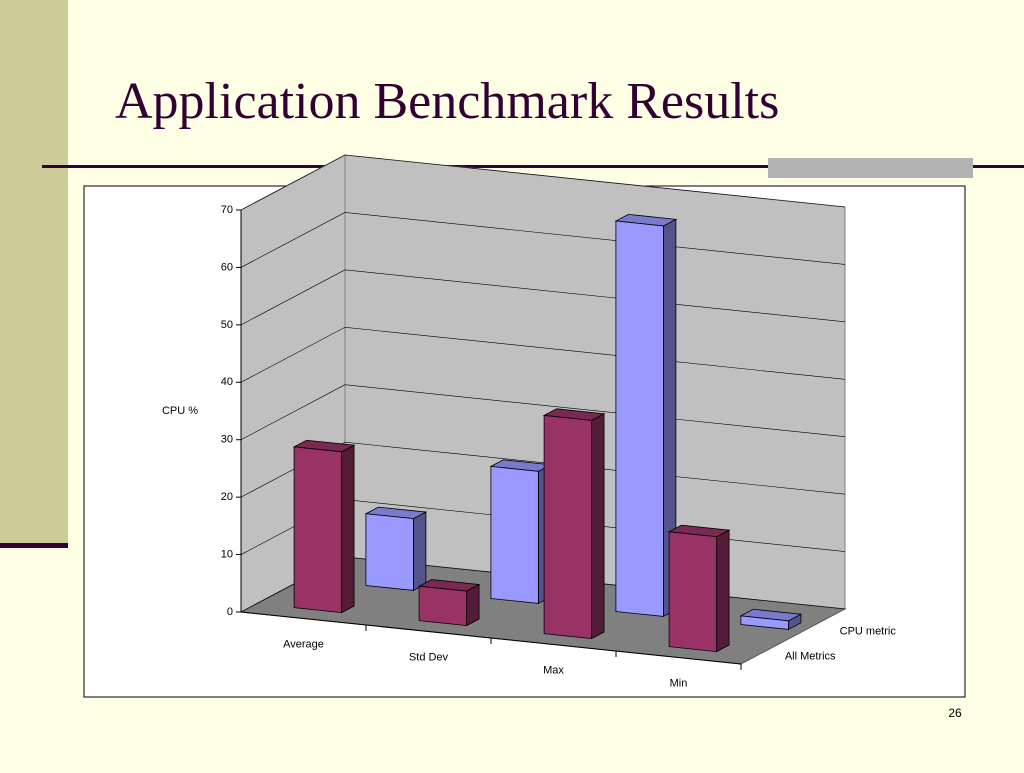 Image resolution: width=1024 pixels, height=773 pixels. Describe the element at coordinates (227, 210) in the screenshot. I see `y-tick-label: 70` at that location.